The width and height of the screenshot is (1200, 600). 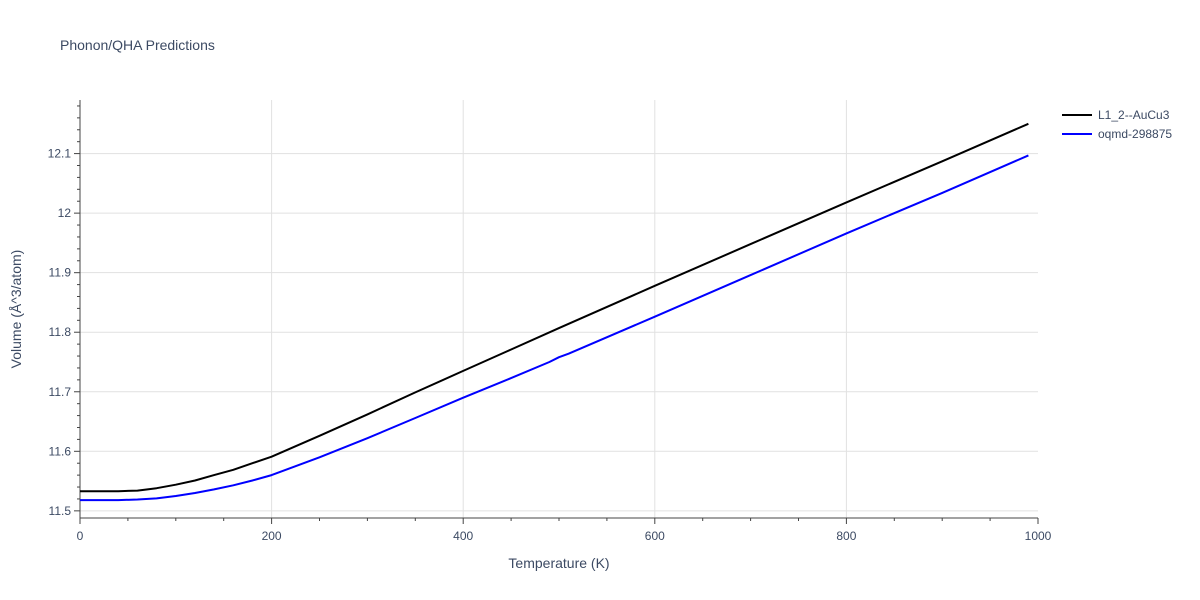 I want to click on x-axis-title: Temperature (K), so click(x=558, y=563).